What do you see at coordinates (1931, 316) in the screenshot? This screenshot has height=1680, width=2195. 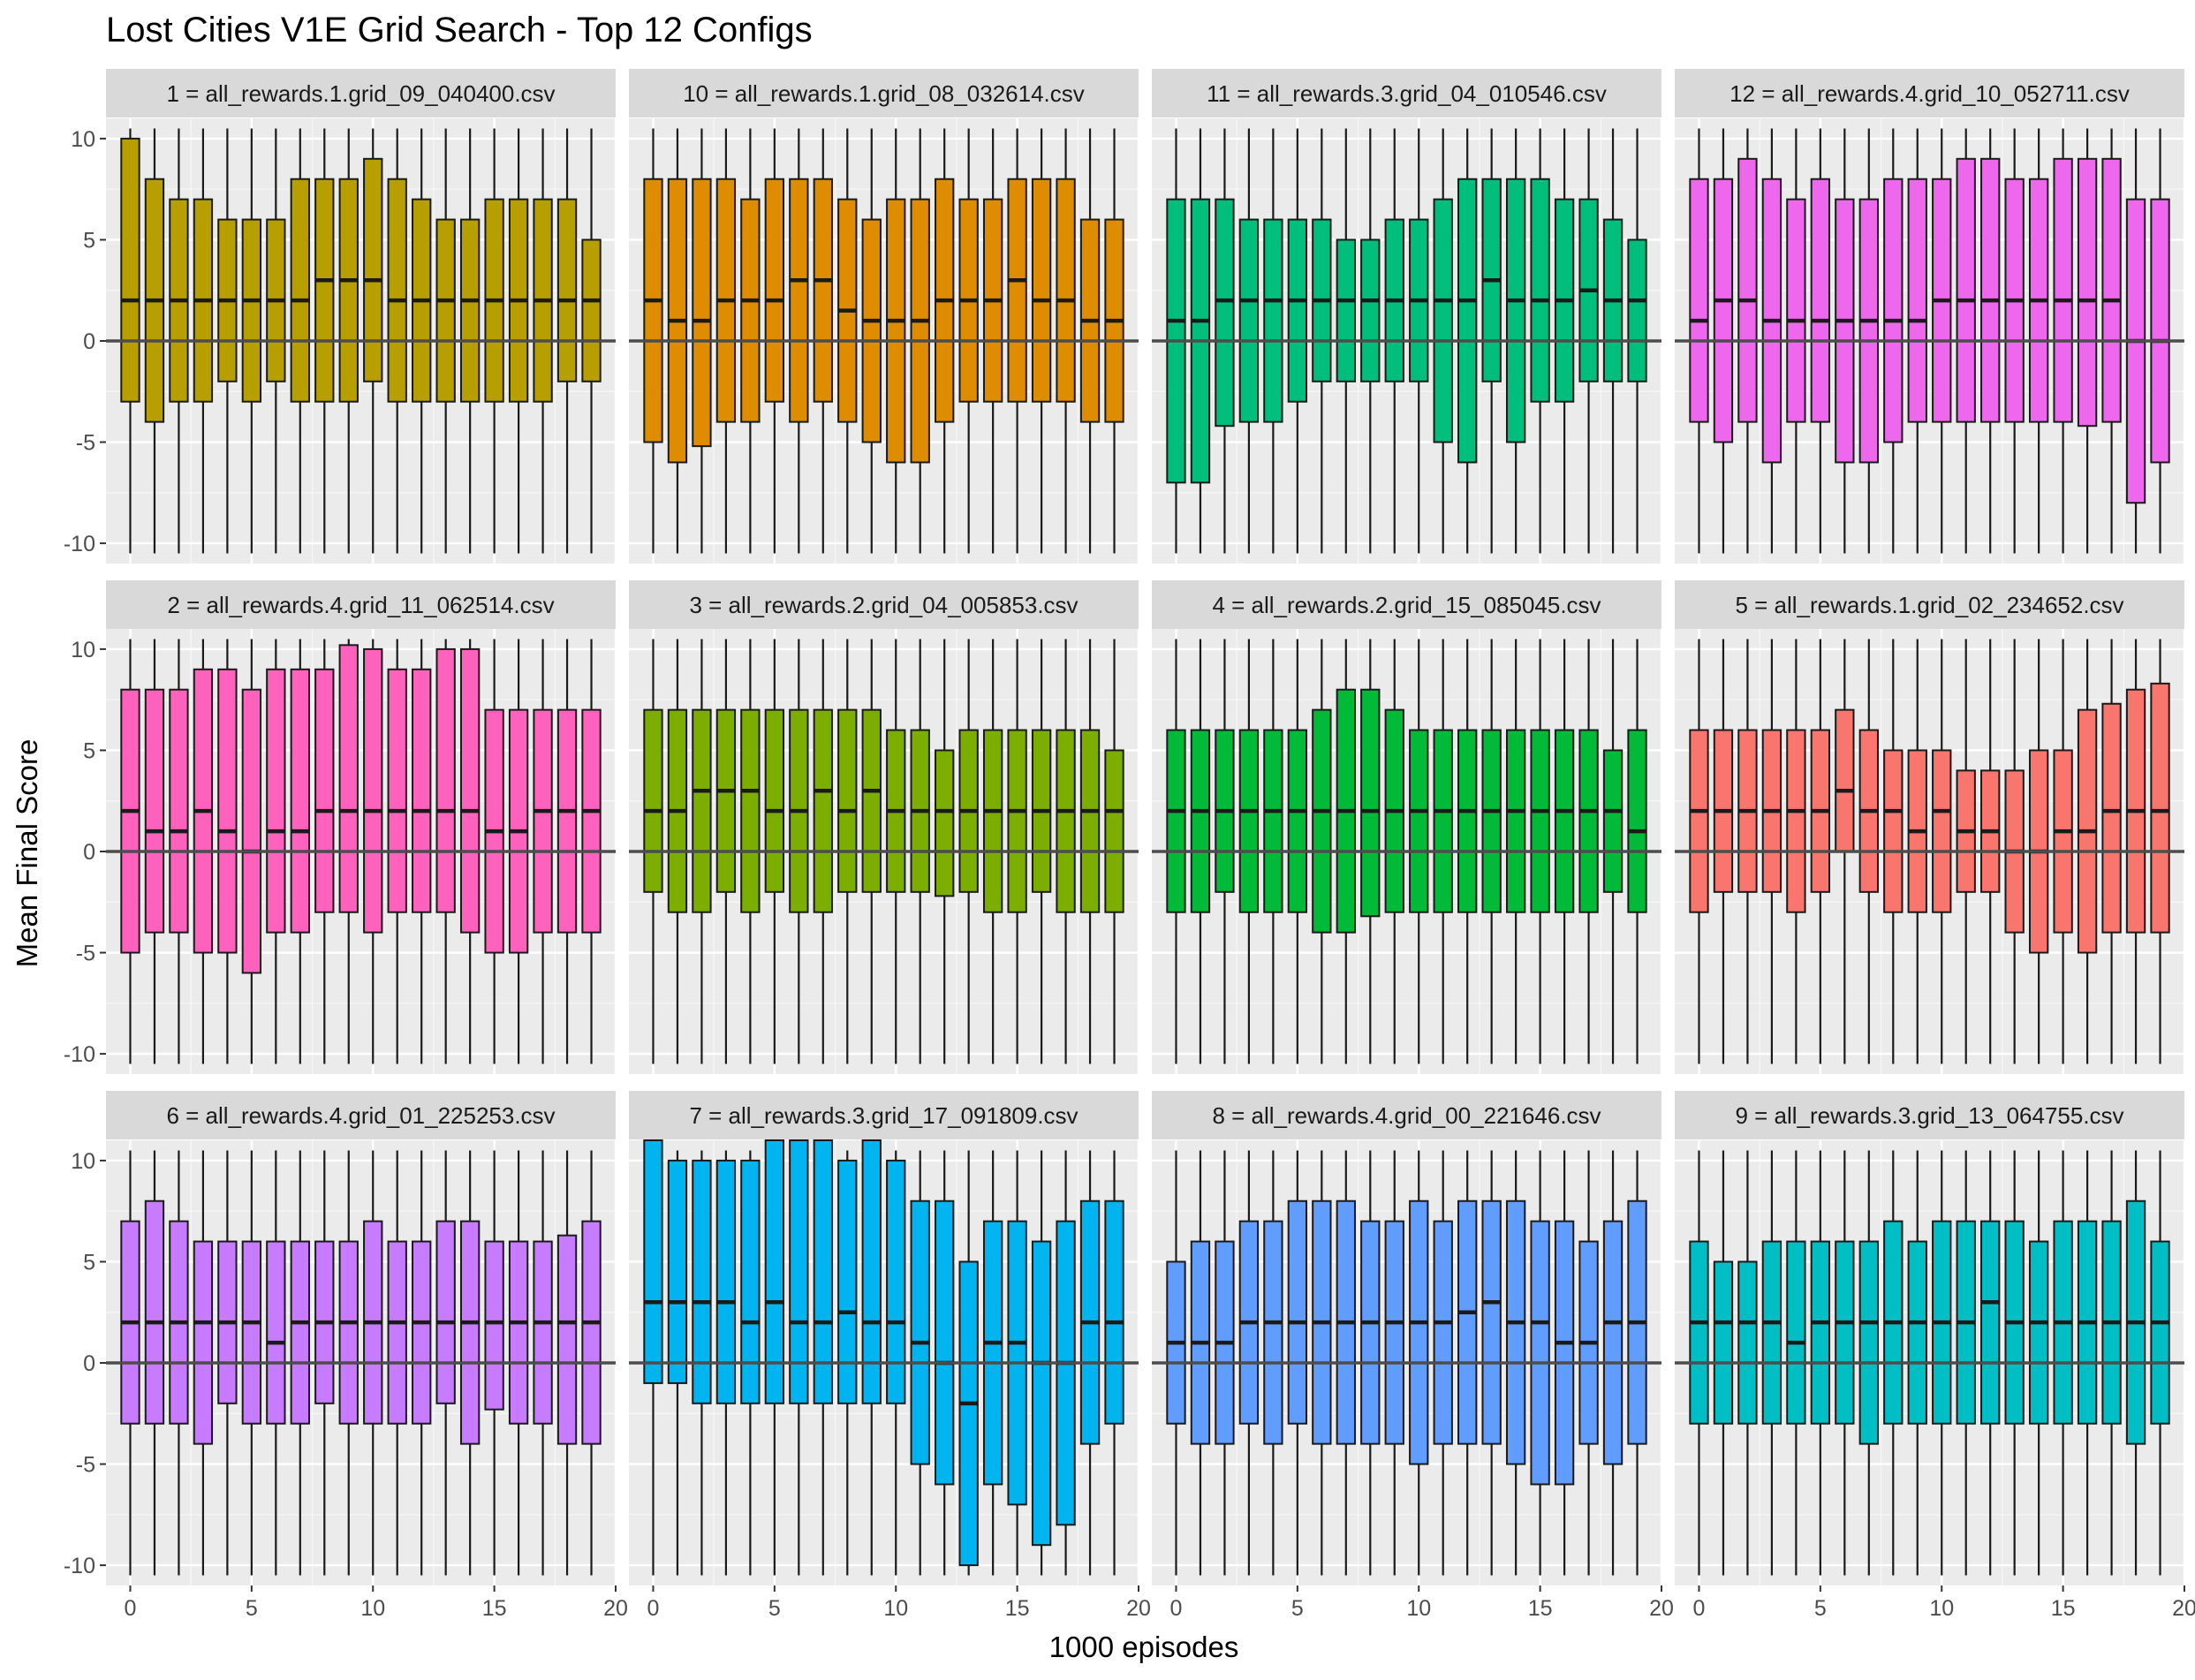 I see `facet-panel: 12 = all_rewards.4.grid_10_052711.csv` at bounding box center [1931, 316].